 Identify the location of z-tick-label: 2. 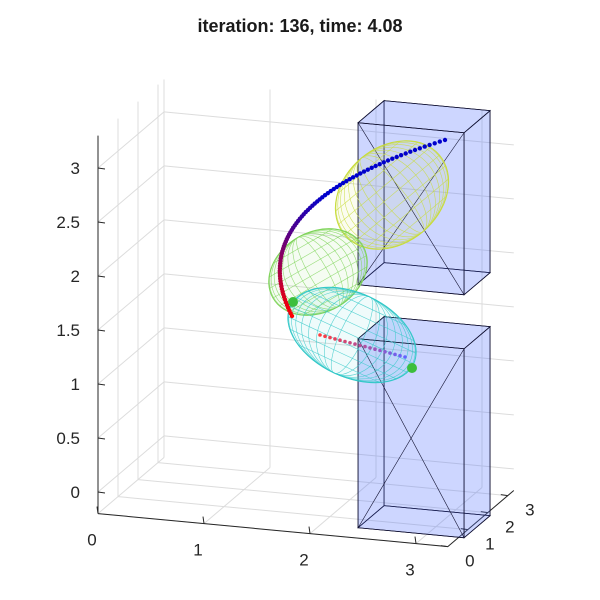
(75, 276).